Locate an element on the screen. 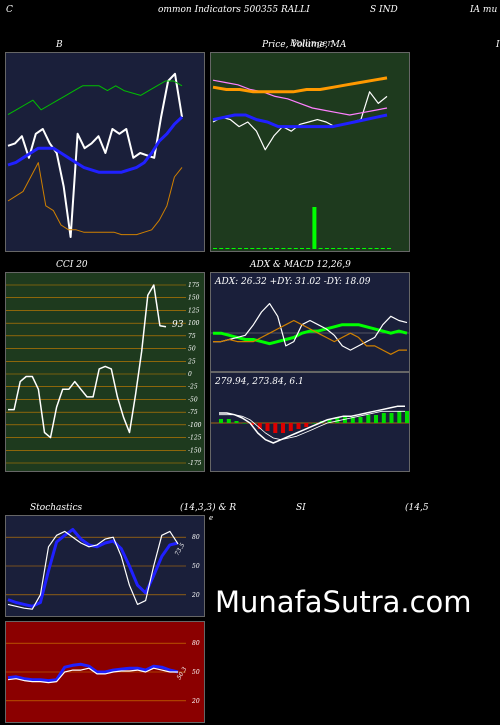 This screenshot has width=500, height=725. watermark: MunafaSutra.com is located at coordinates (343, 602).